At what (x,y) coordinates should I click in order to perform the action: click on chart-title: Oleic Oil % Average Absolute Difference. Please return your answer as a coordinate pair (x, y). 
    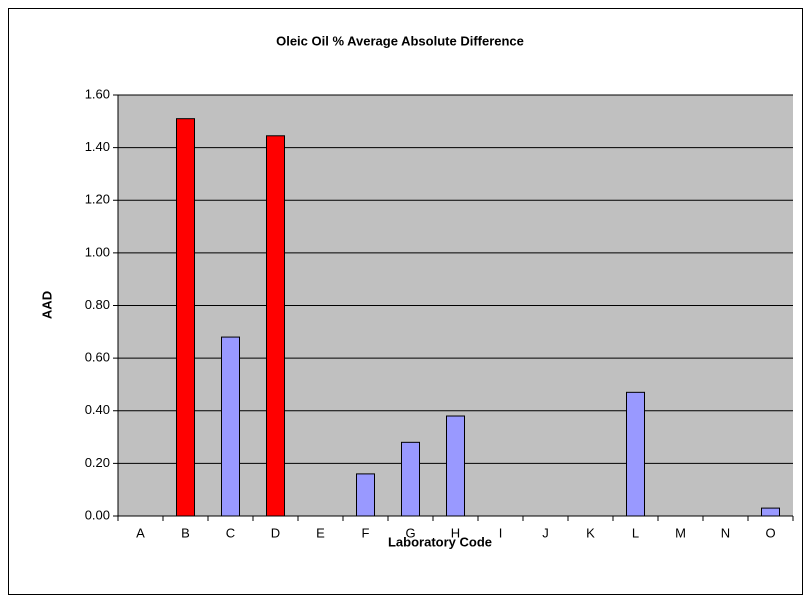
    Looking at the image, I should click on (400, 40).